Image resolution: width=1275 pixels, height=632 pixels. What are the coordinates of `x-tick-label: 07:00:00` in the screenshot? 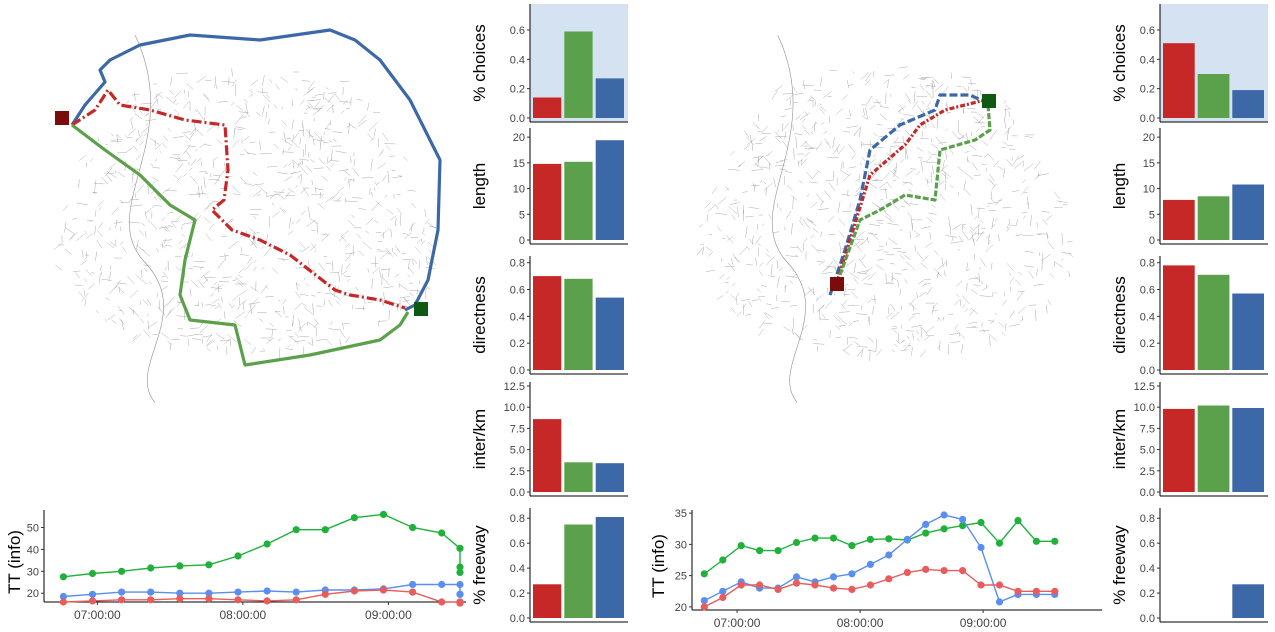 It's located at (737, 623).